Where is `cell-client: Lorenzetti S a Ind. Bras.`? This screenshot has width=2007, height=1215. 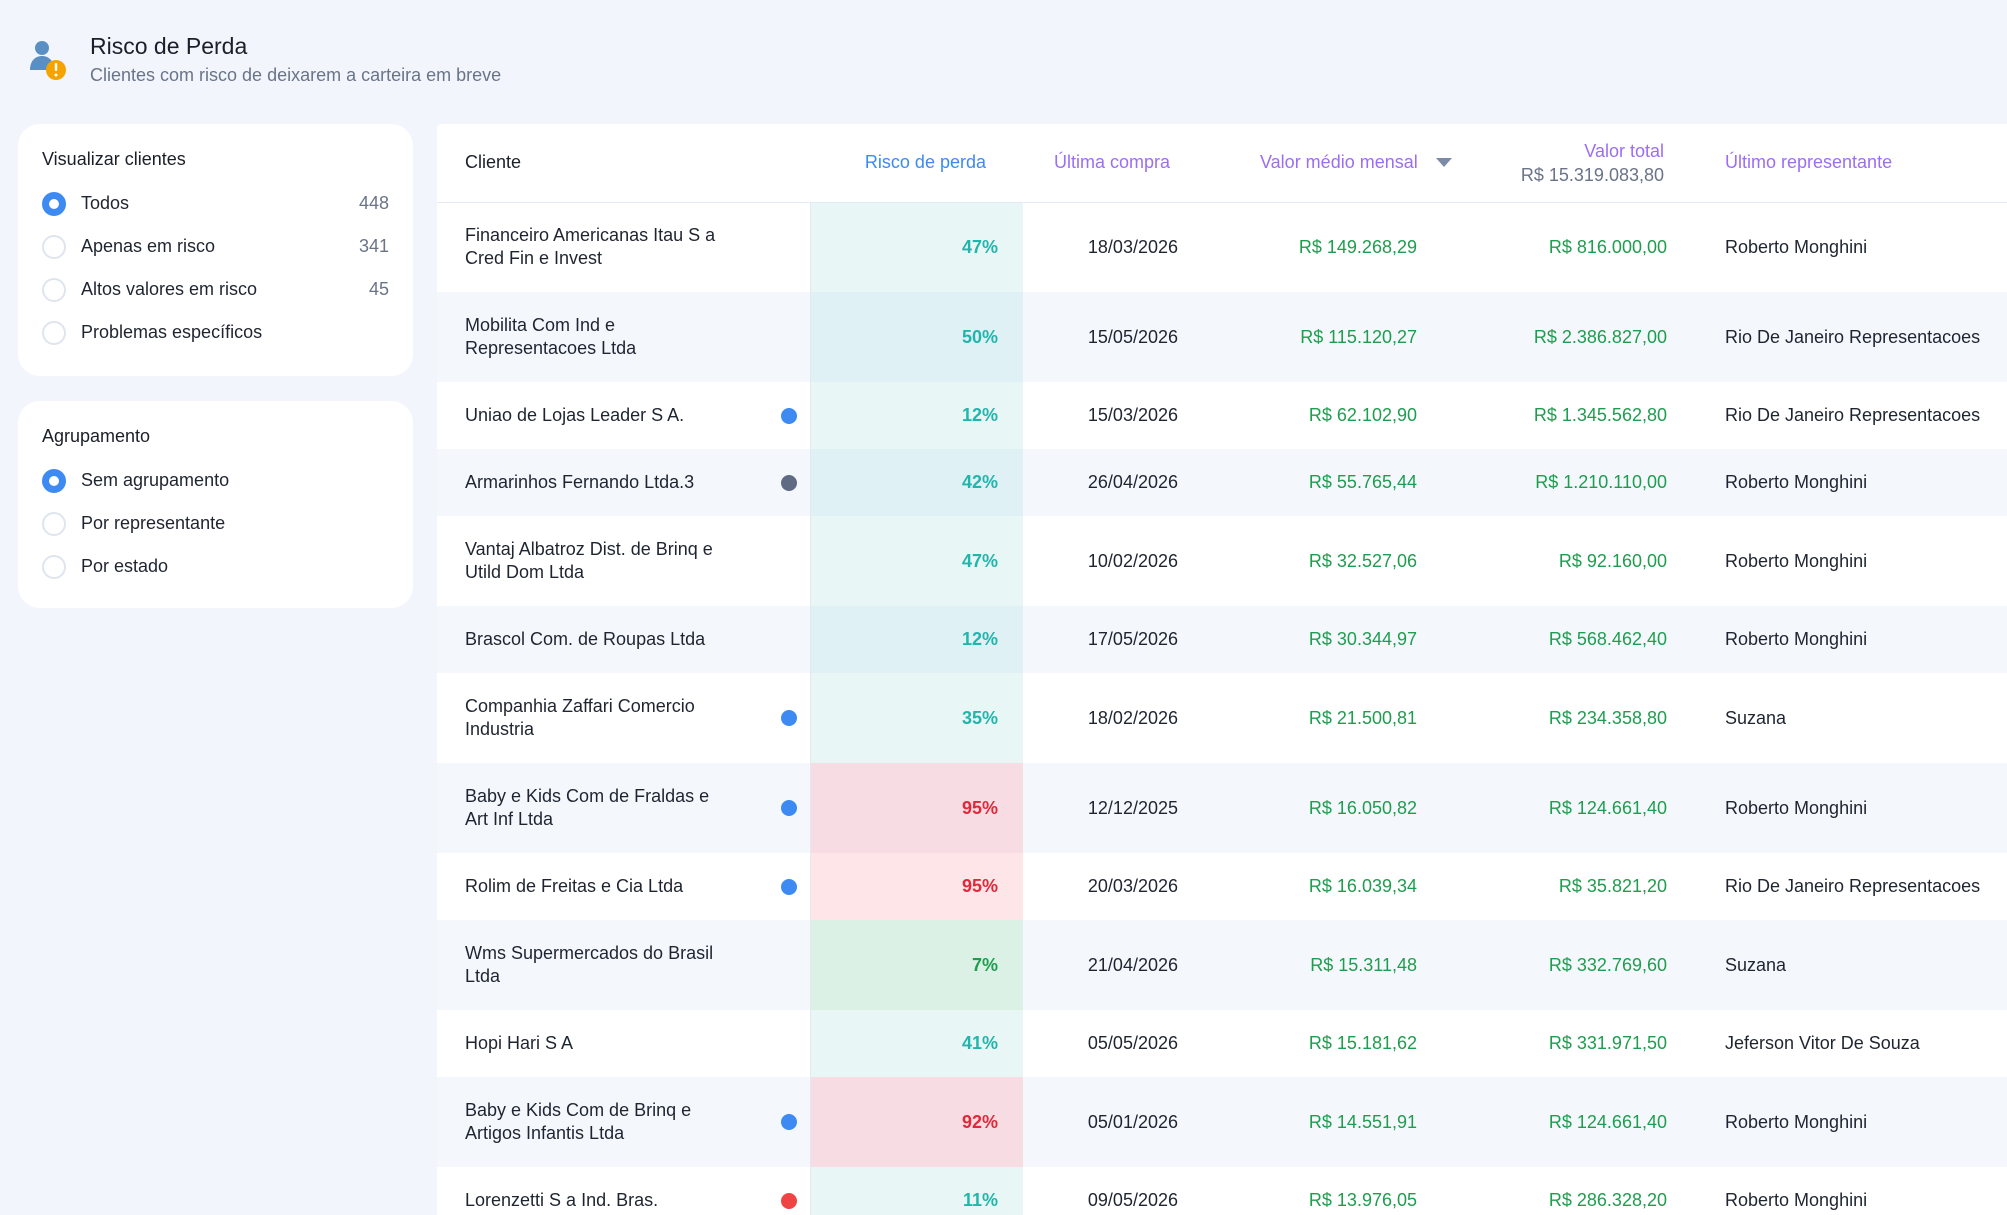
cell-client: Lorenzetti S a Ind. Bras. is located at coordinates (623, 1191).